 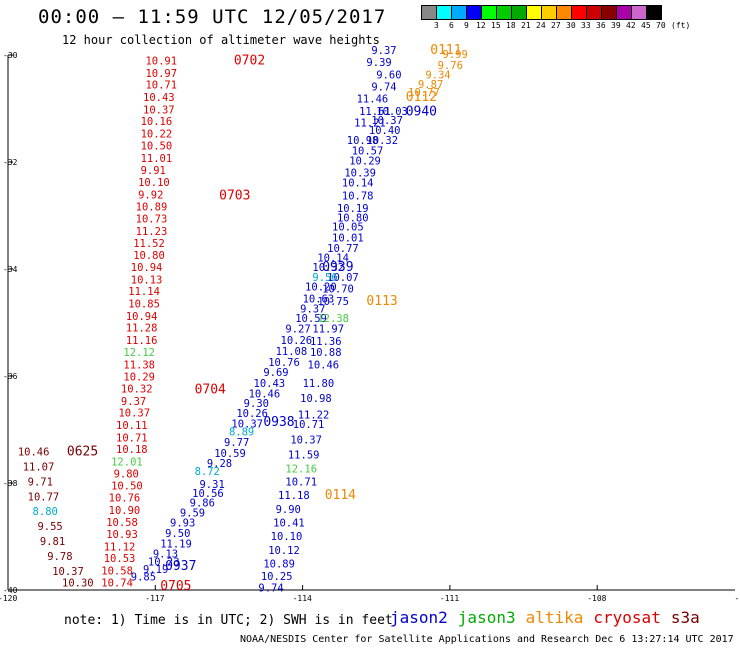 What do you see at coordinates (132, 450) in the screenshot?
I see `wave-height-label: 10.18` at bounding box center [132, 450].